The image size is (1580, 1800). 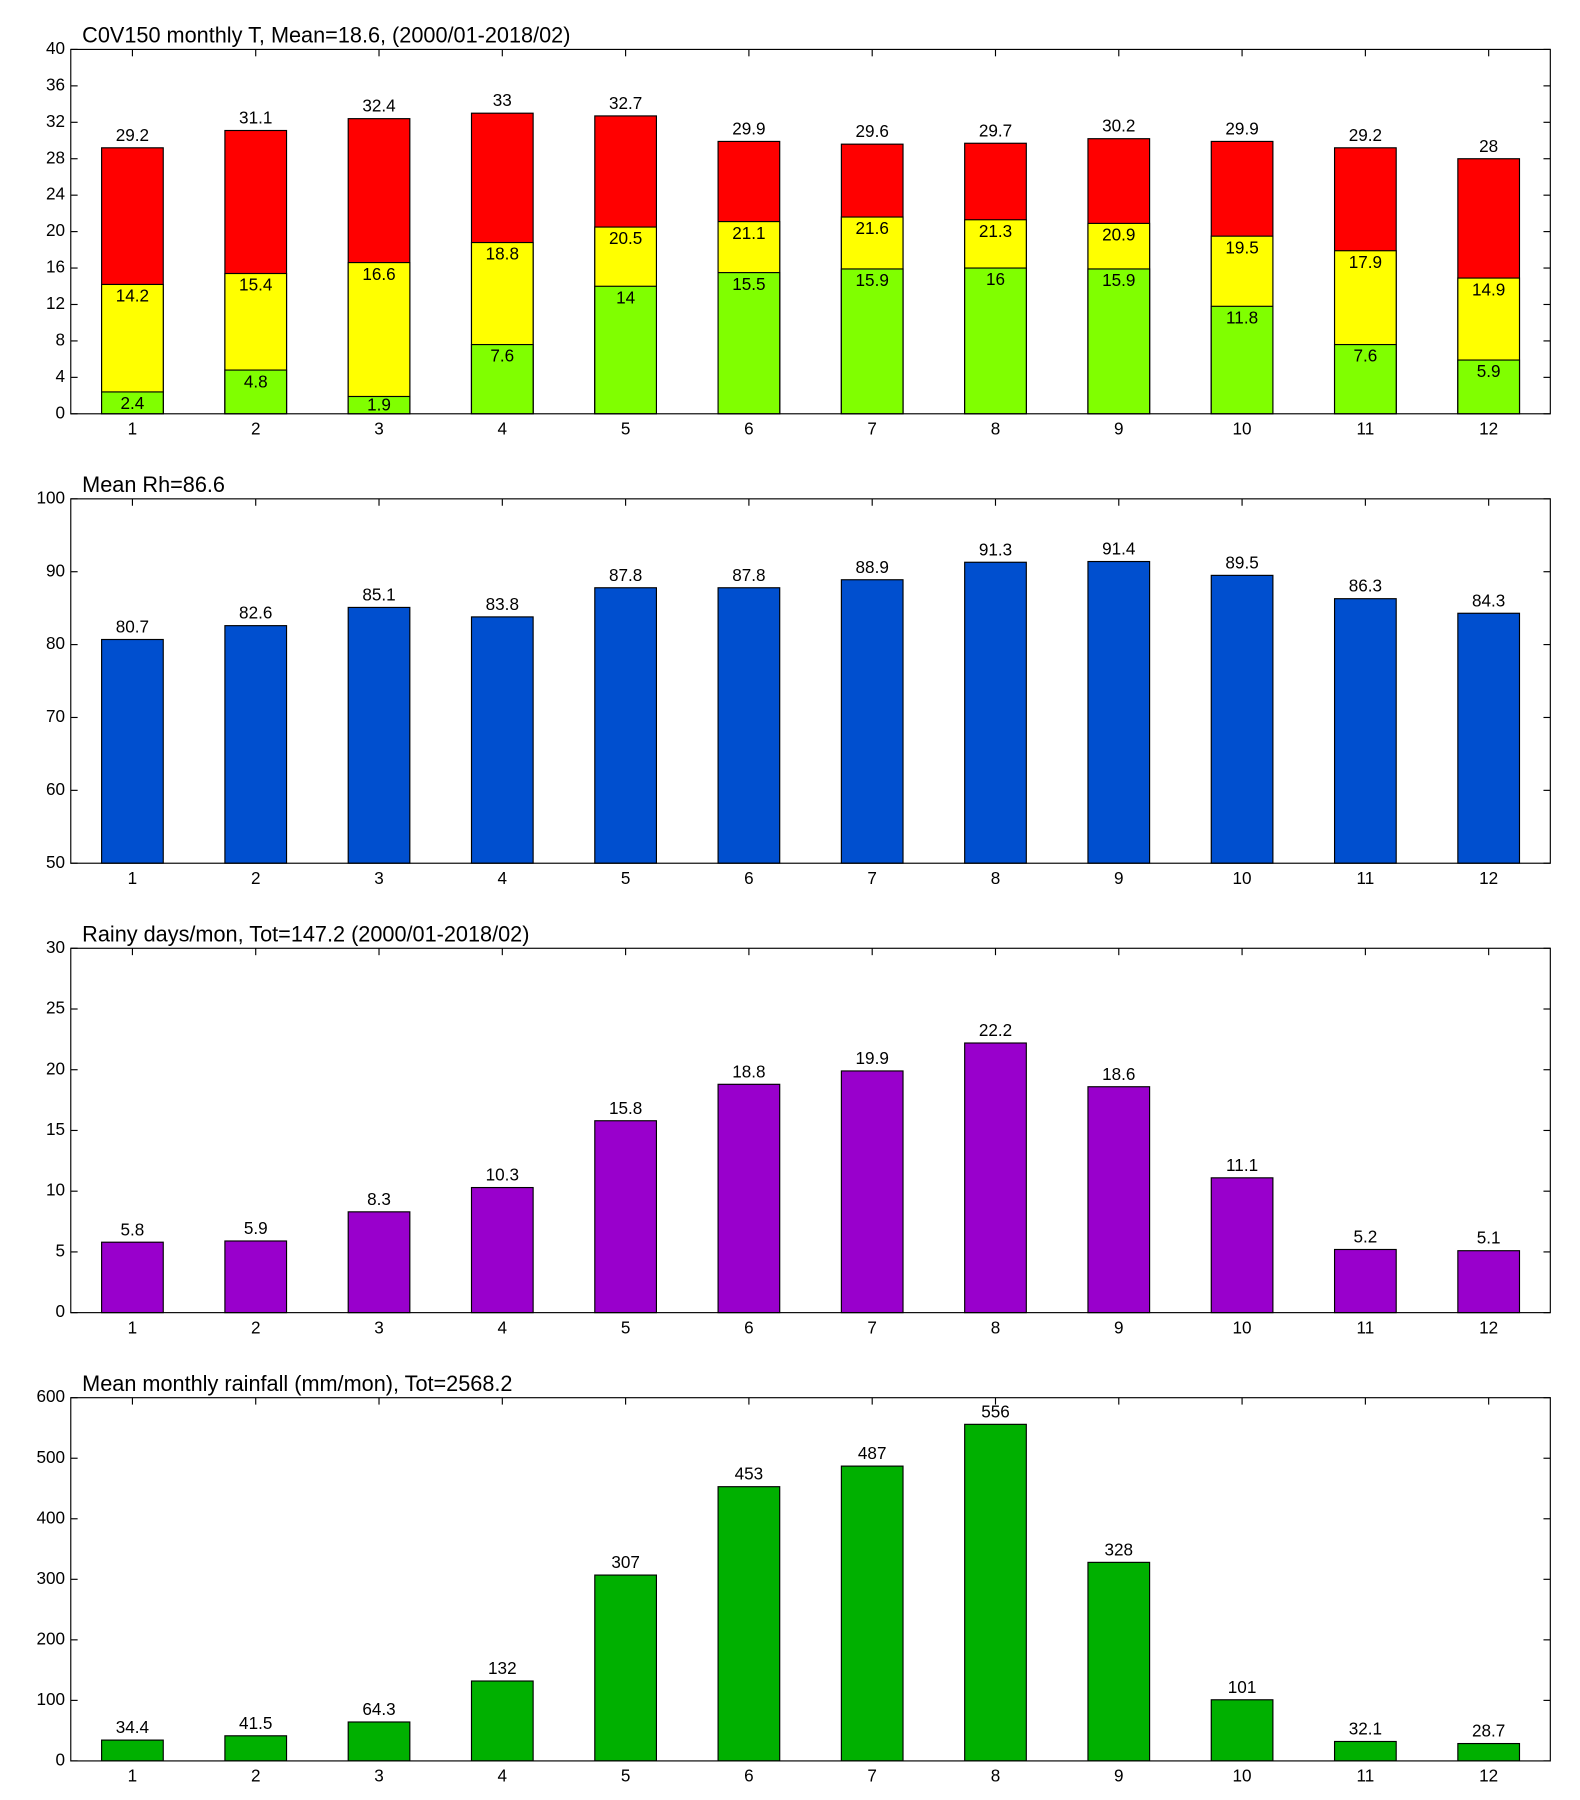 What do you see at coordinates (378, 274) in the screenshot?
I see `value-label: 16.6` at bounding box center [378, 274].